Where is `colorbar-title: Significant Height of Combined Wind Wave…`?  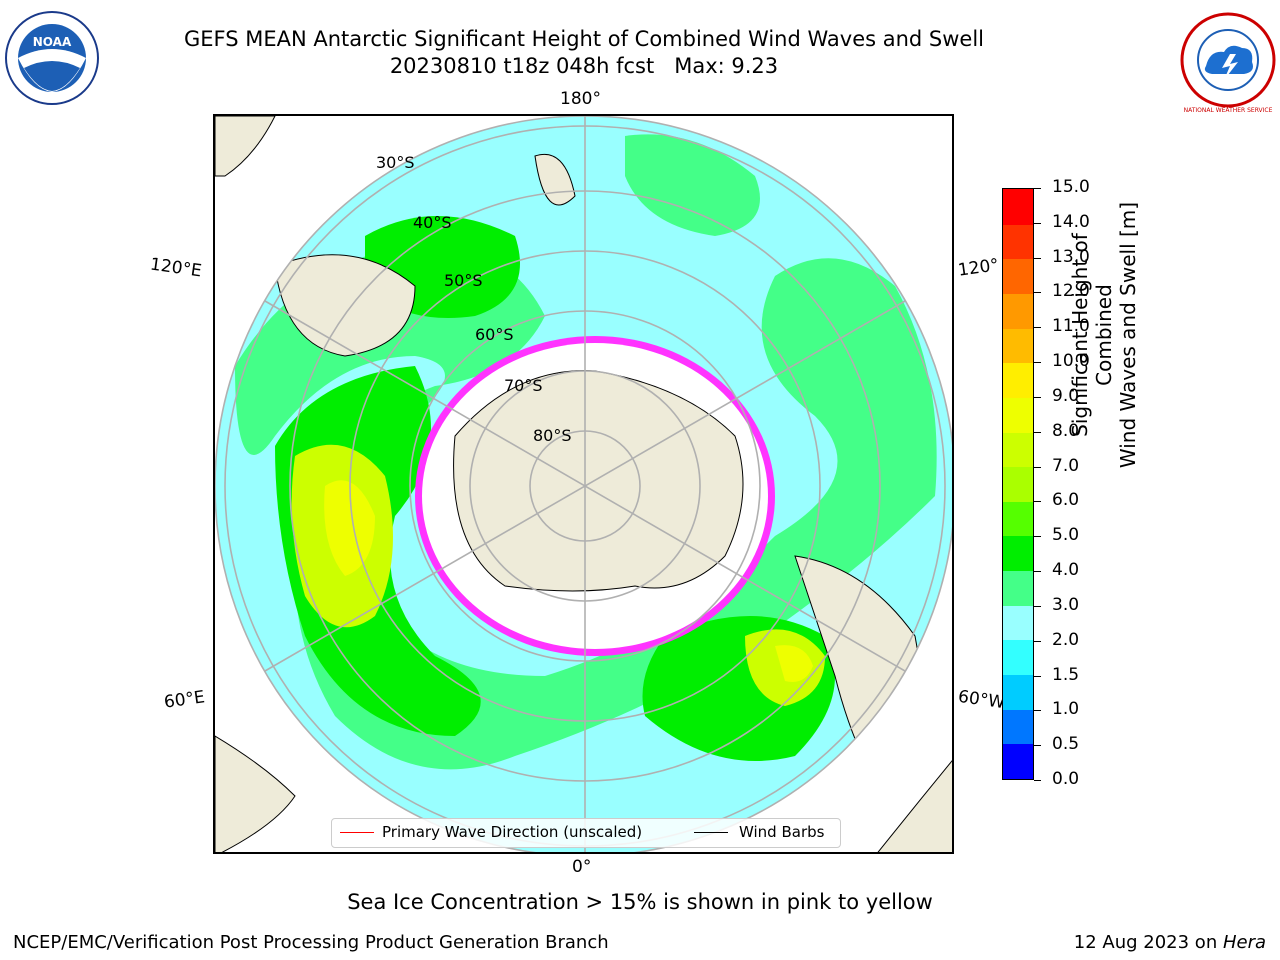
colorbar-title: Significant Height of Combined Wind Wave… is located at coordinates (1104, 335).